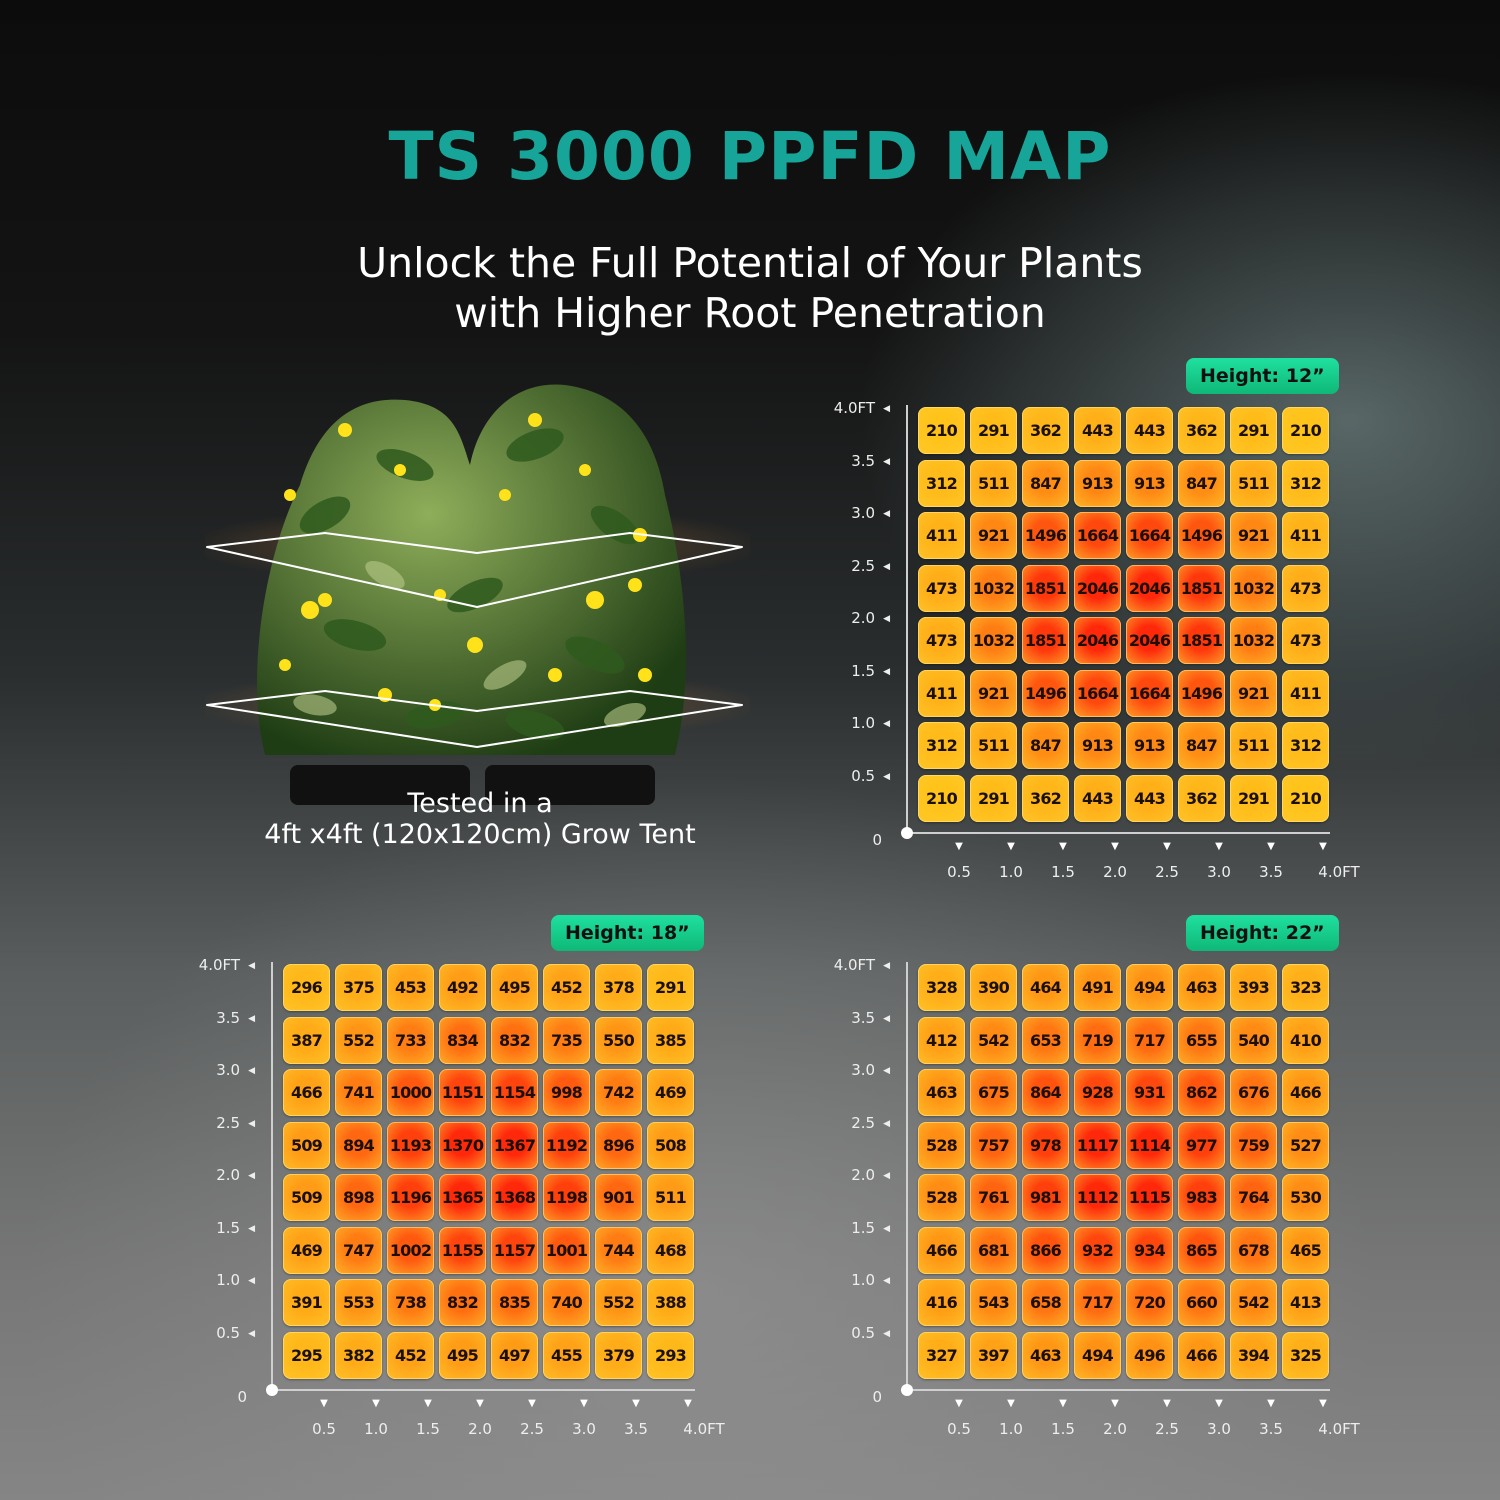  What do you see at coordinates (863, 1017) in the screenshot?
I see `y-axis-label-text: 3.5` at bounding box center [863, 1017].